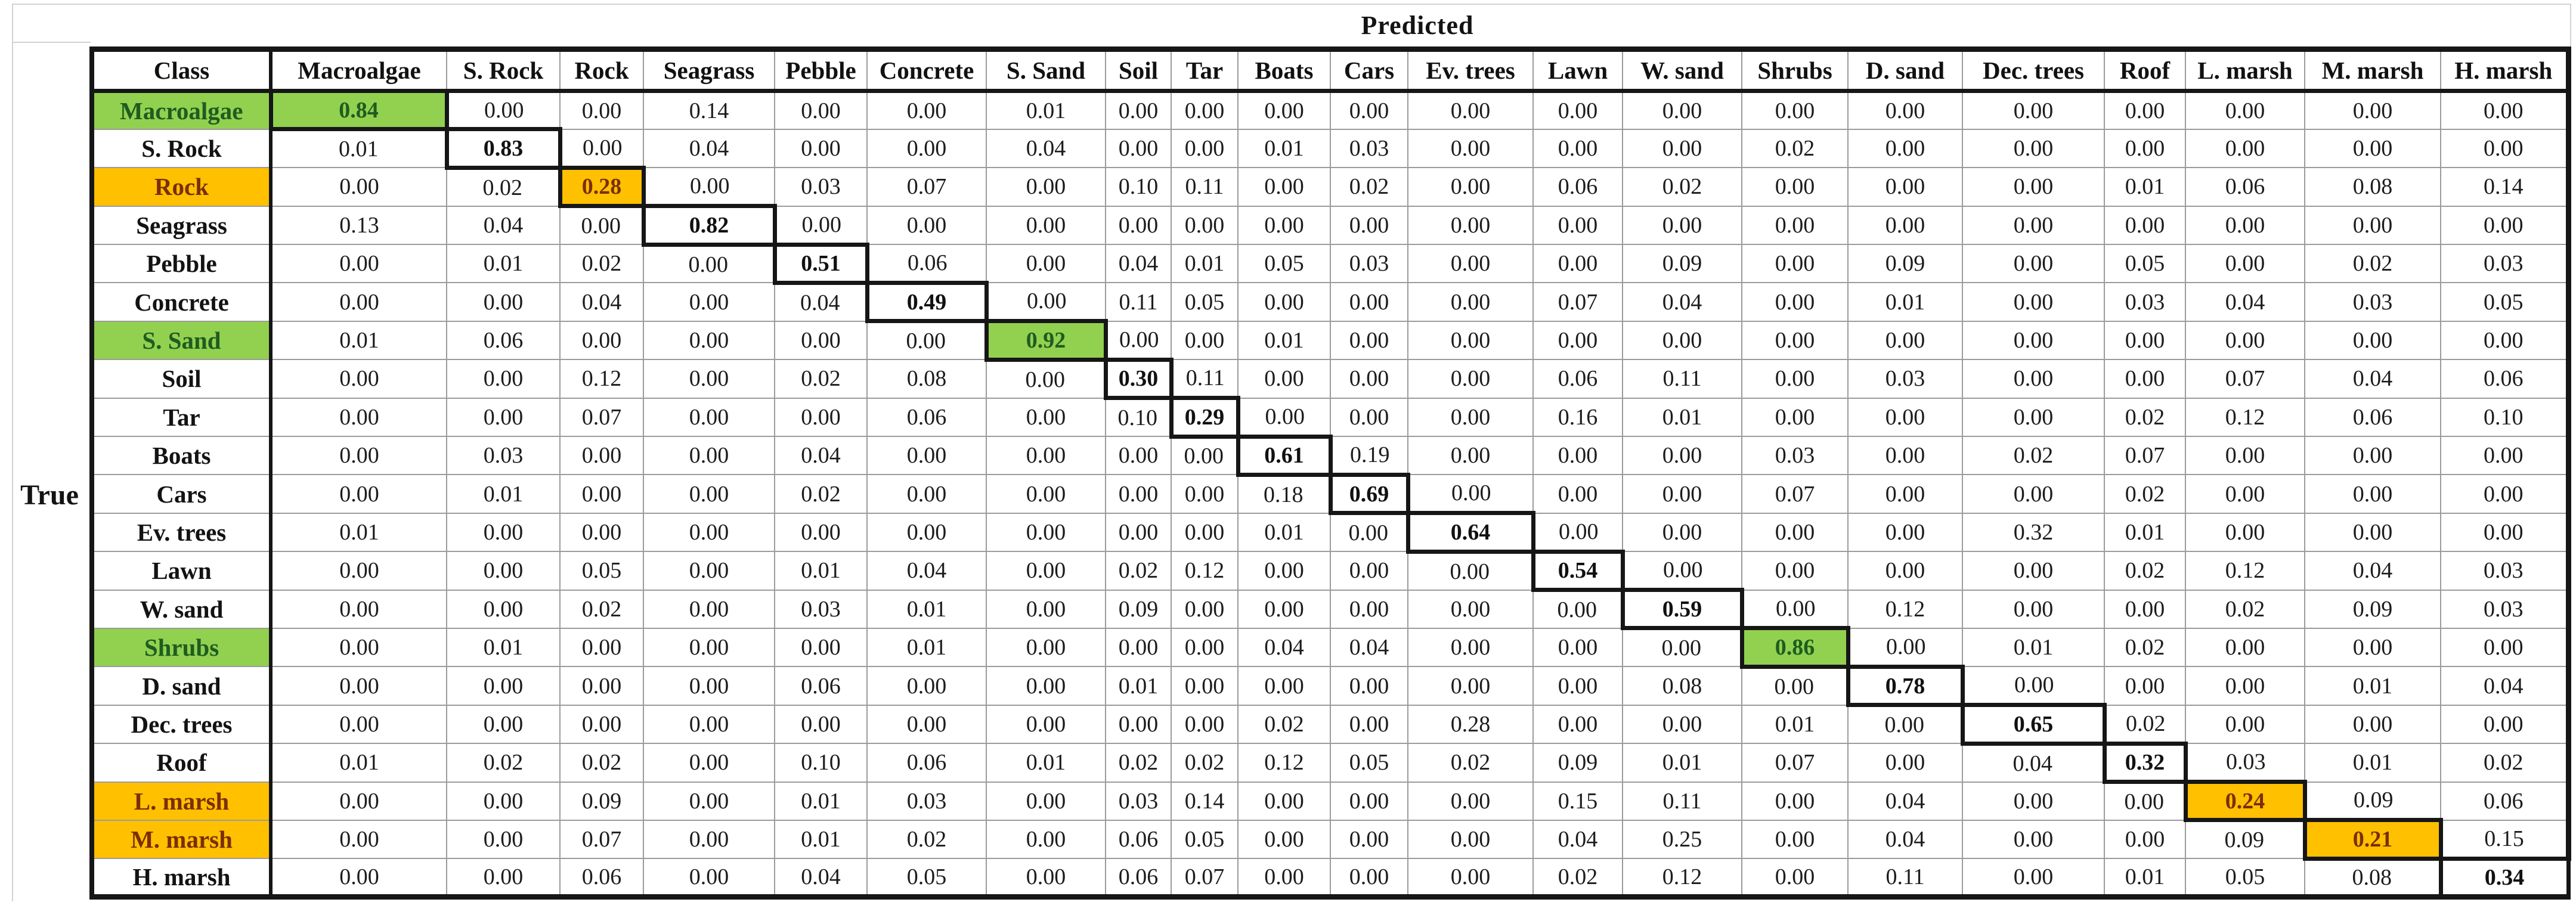  I want to click on col-header: Soil, so click(1139, 69).